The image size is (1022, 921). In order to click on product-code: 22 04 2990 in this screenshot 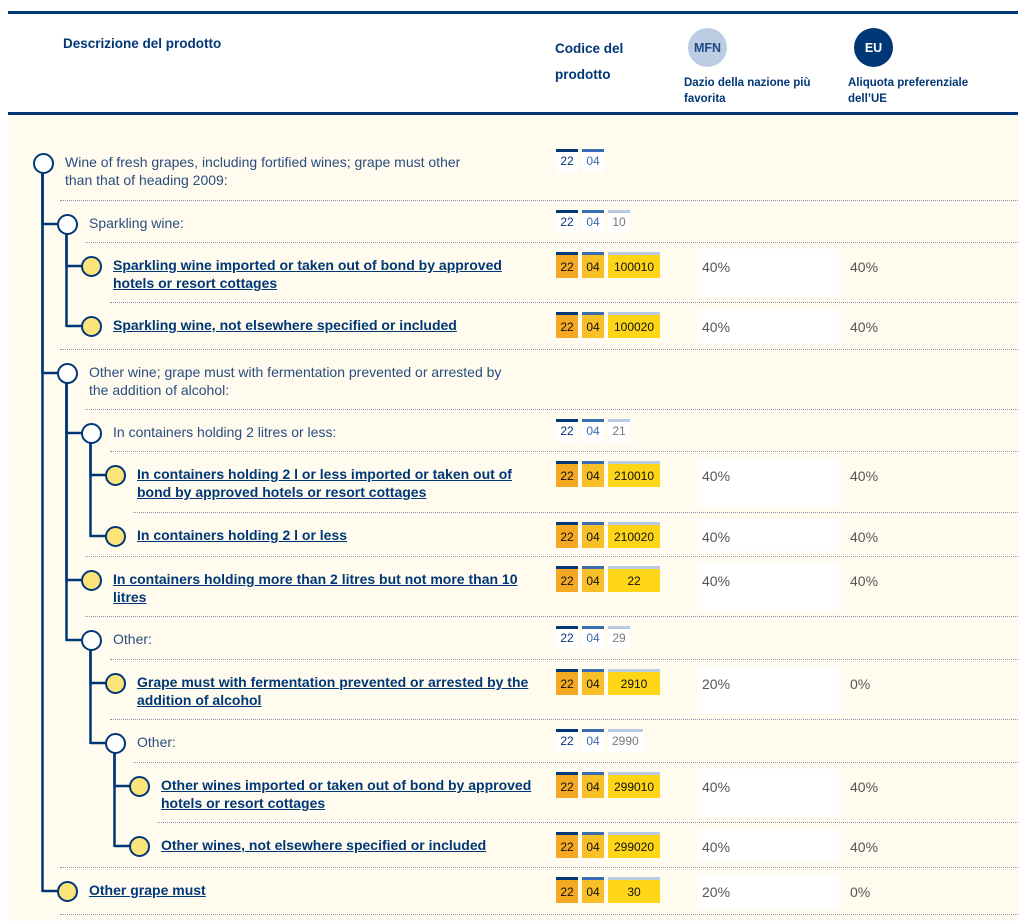, I will do `click(599, 740)`.